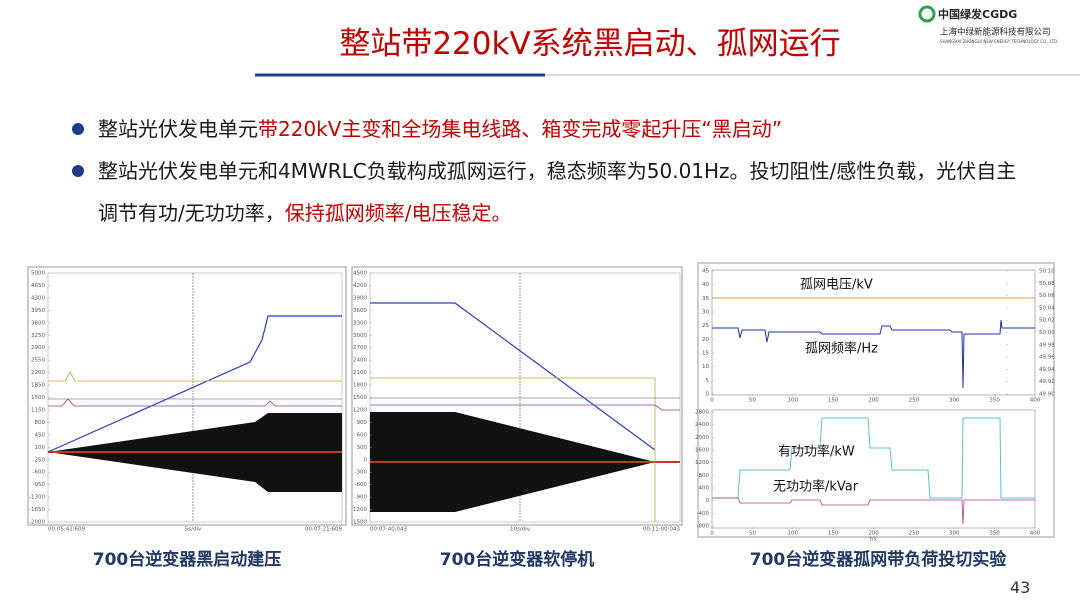 The height and width of the screenshot is (608, 1080). What do you see at coordinates (361, 498) in the screenshot?
I see `y-tick-label: -900` at bounding box center [361, 498].